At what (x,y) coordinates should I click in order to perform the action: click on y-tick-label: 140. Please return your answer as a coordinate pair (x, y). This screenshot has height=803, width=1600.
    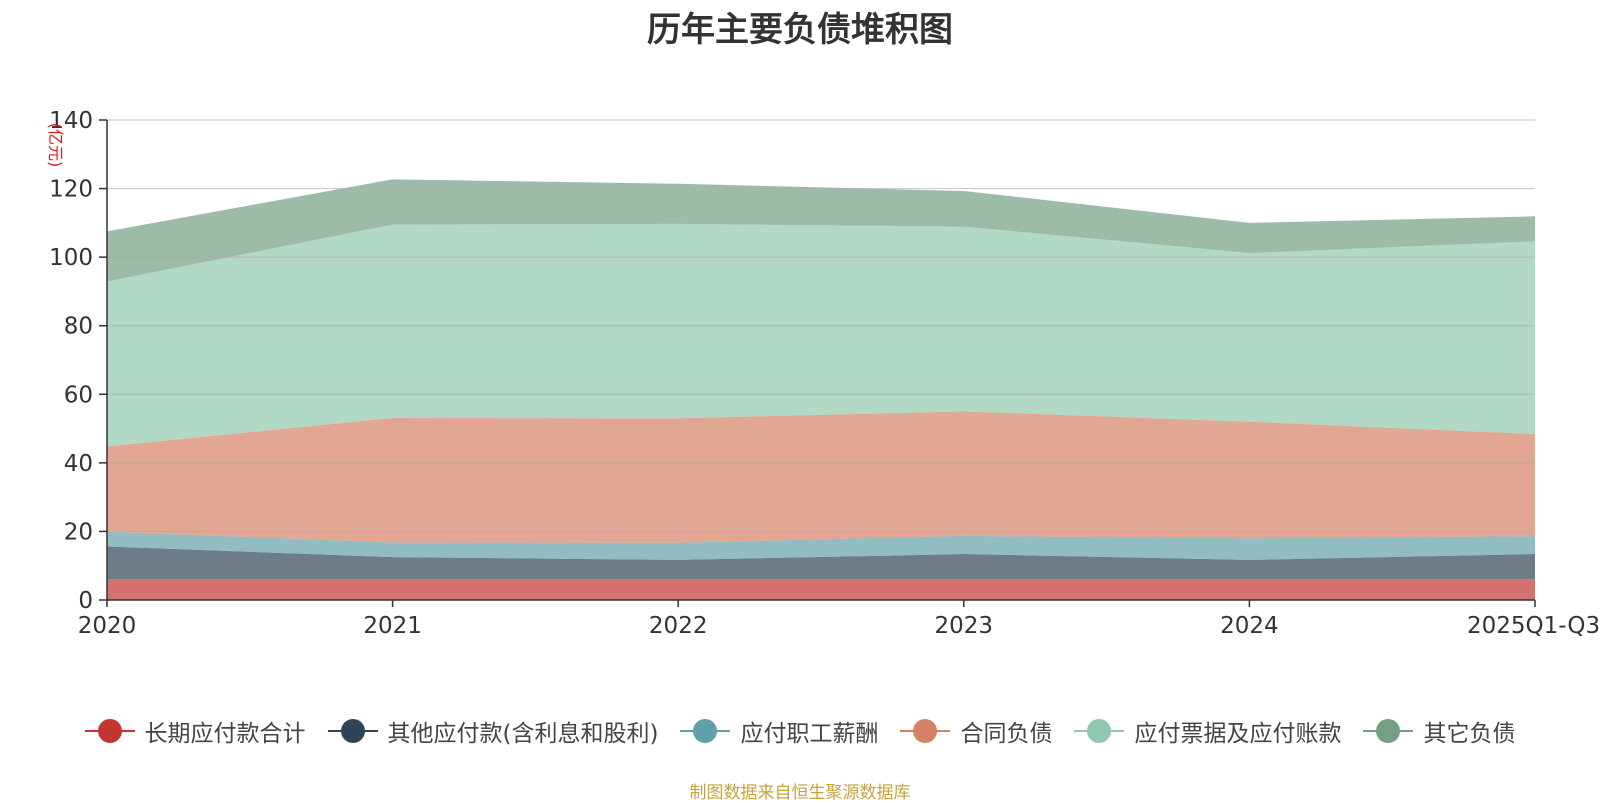
    Looking at the image, I should click on (71, 121).